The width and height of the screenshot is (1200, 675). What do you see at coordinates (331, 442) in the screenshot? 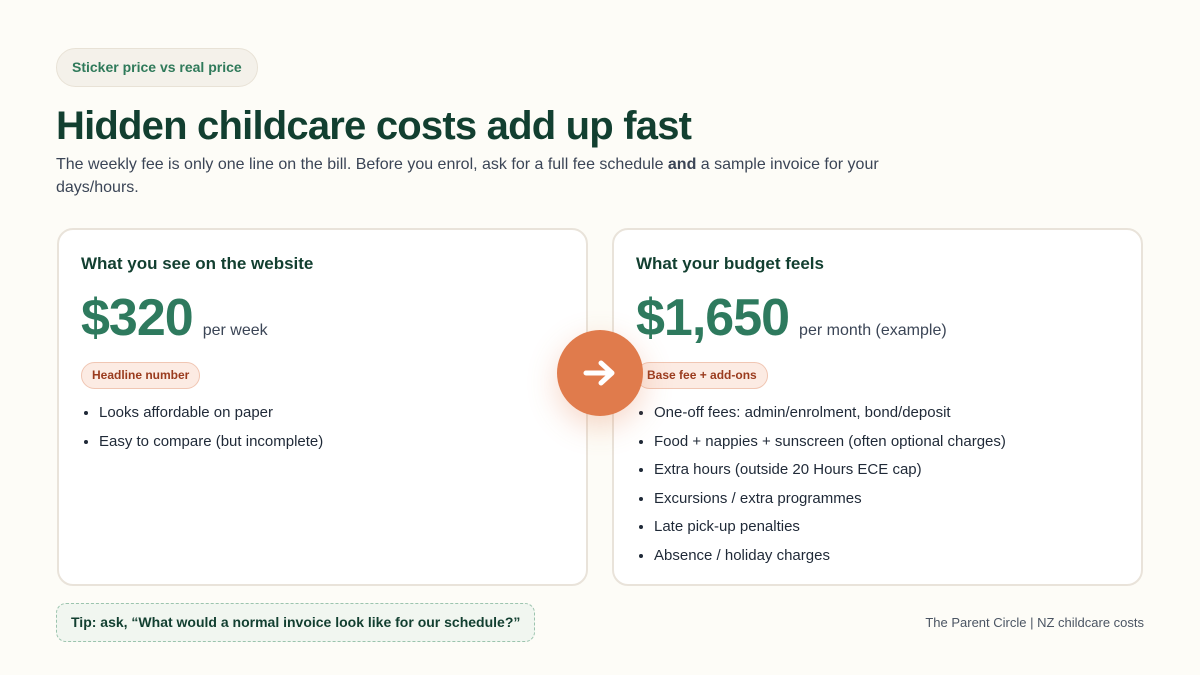
I see `list-item: Easy to compare (but incomplete)` at bounding box center [331, 442].